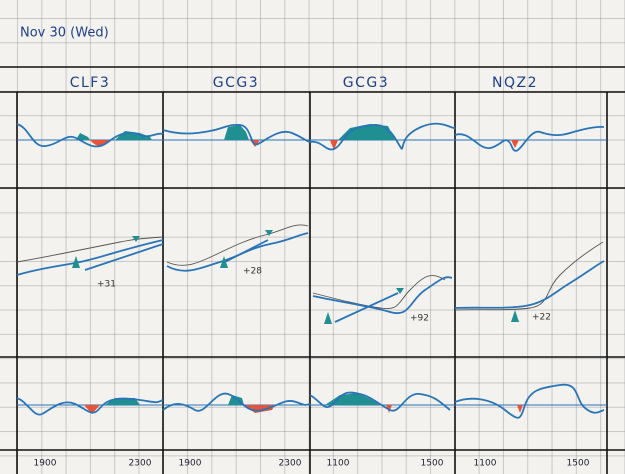  Describe the element at coordinates (419, 319) in the screenshot. I see `note: +92` at that location.